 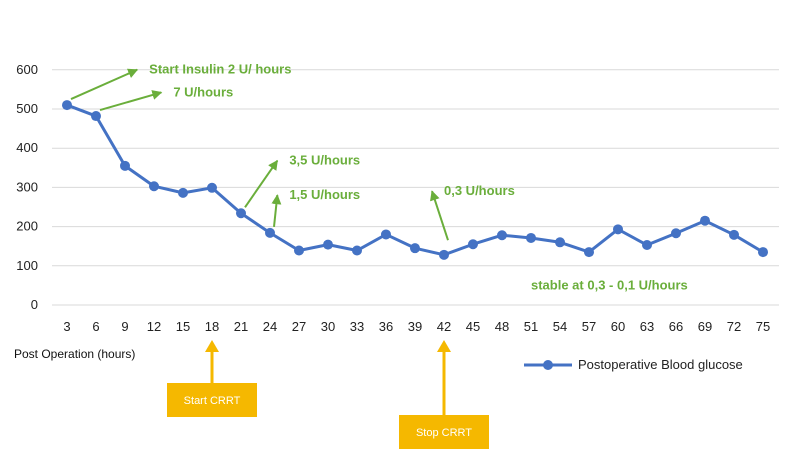 I want to click on x-tick-label: 60, so click(x=618, y=326).